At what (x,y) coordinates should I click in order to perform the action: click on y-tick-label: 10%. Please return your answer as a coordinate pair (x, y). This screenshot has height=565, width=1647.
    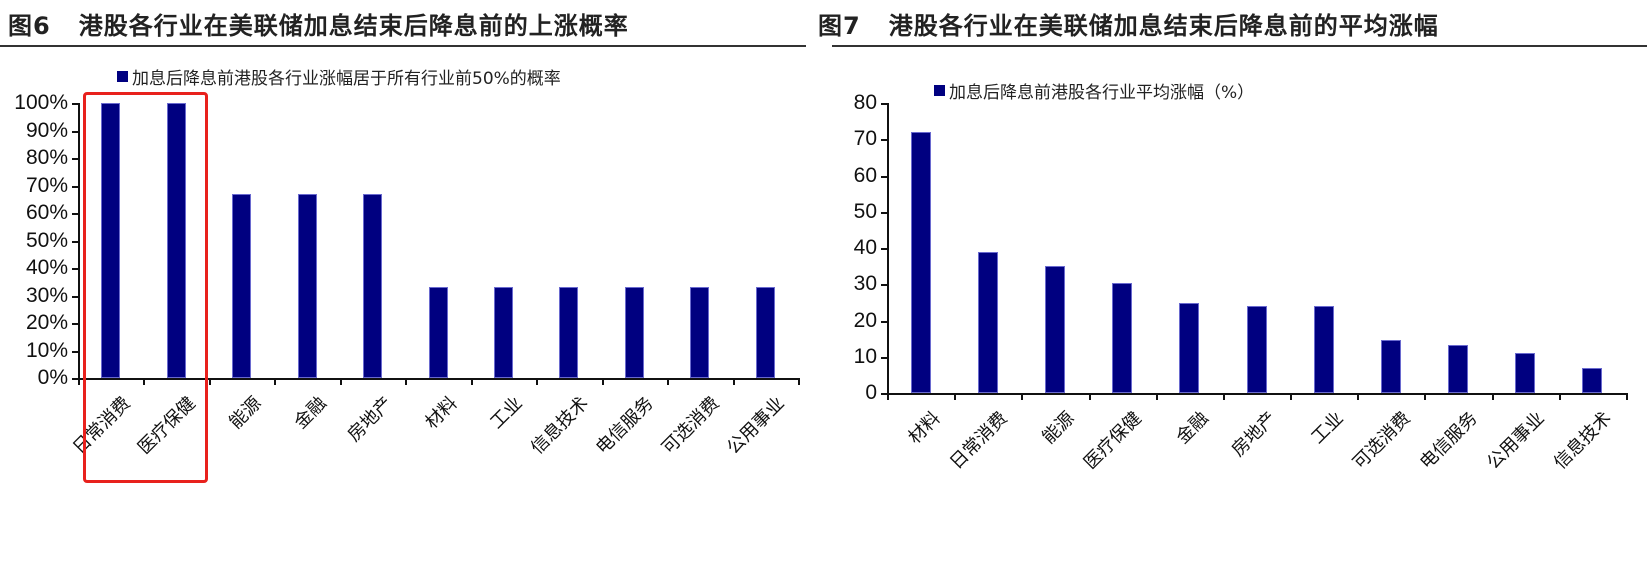
    Looking at the image, I should click on (46, 350).